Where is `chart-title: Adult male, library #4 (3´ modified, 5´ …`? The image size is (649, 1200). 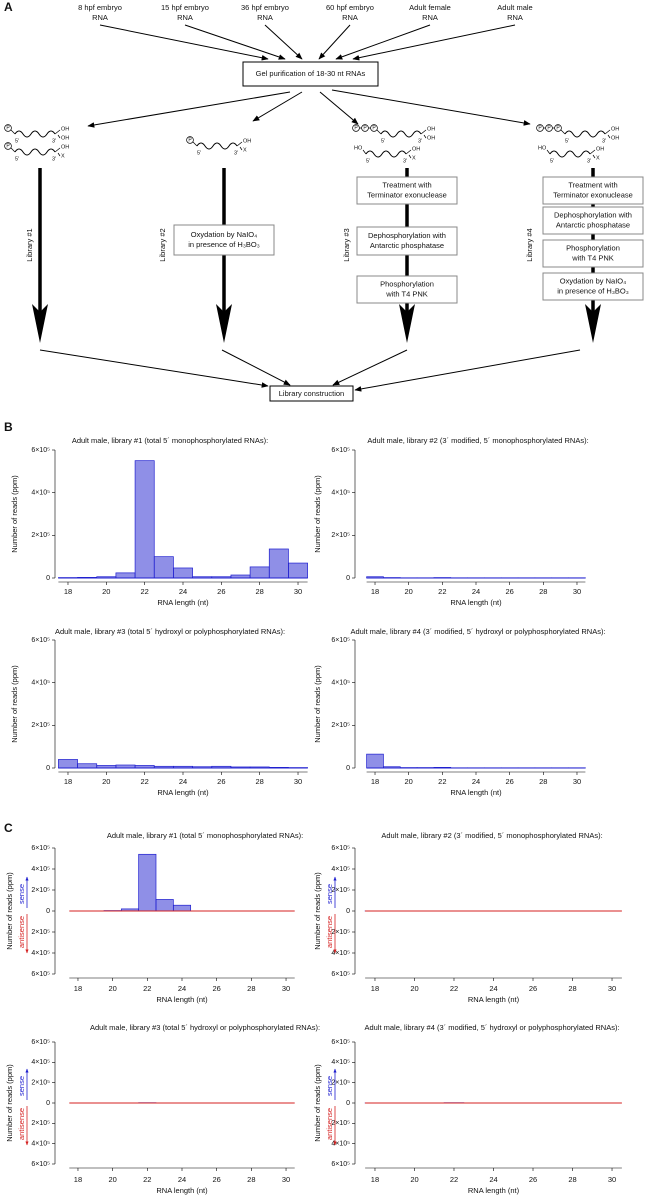 chart-title: Adult male, library #4 (3´ modified, 5´ … is located at coordinates (477, 631).